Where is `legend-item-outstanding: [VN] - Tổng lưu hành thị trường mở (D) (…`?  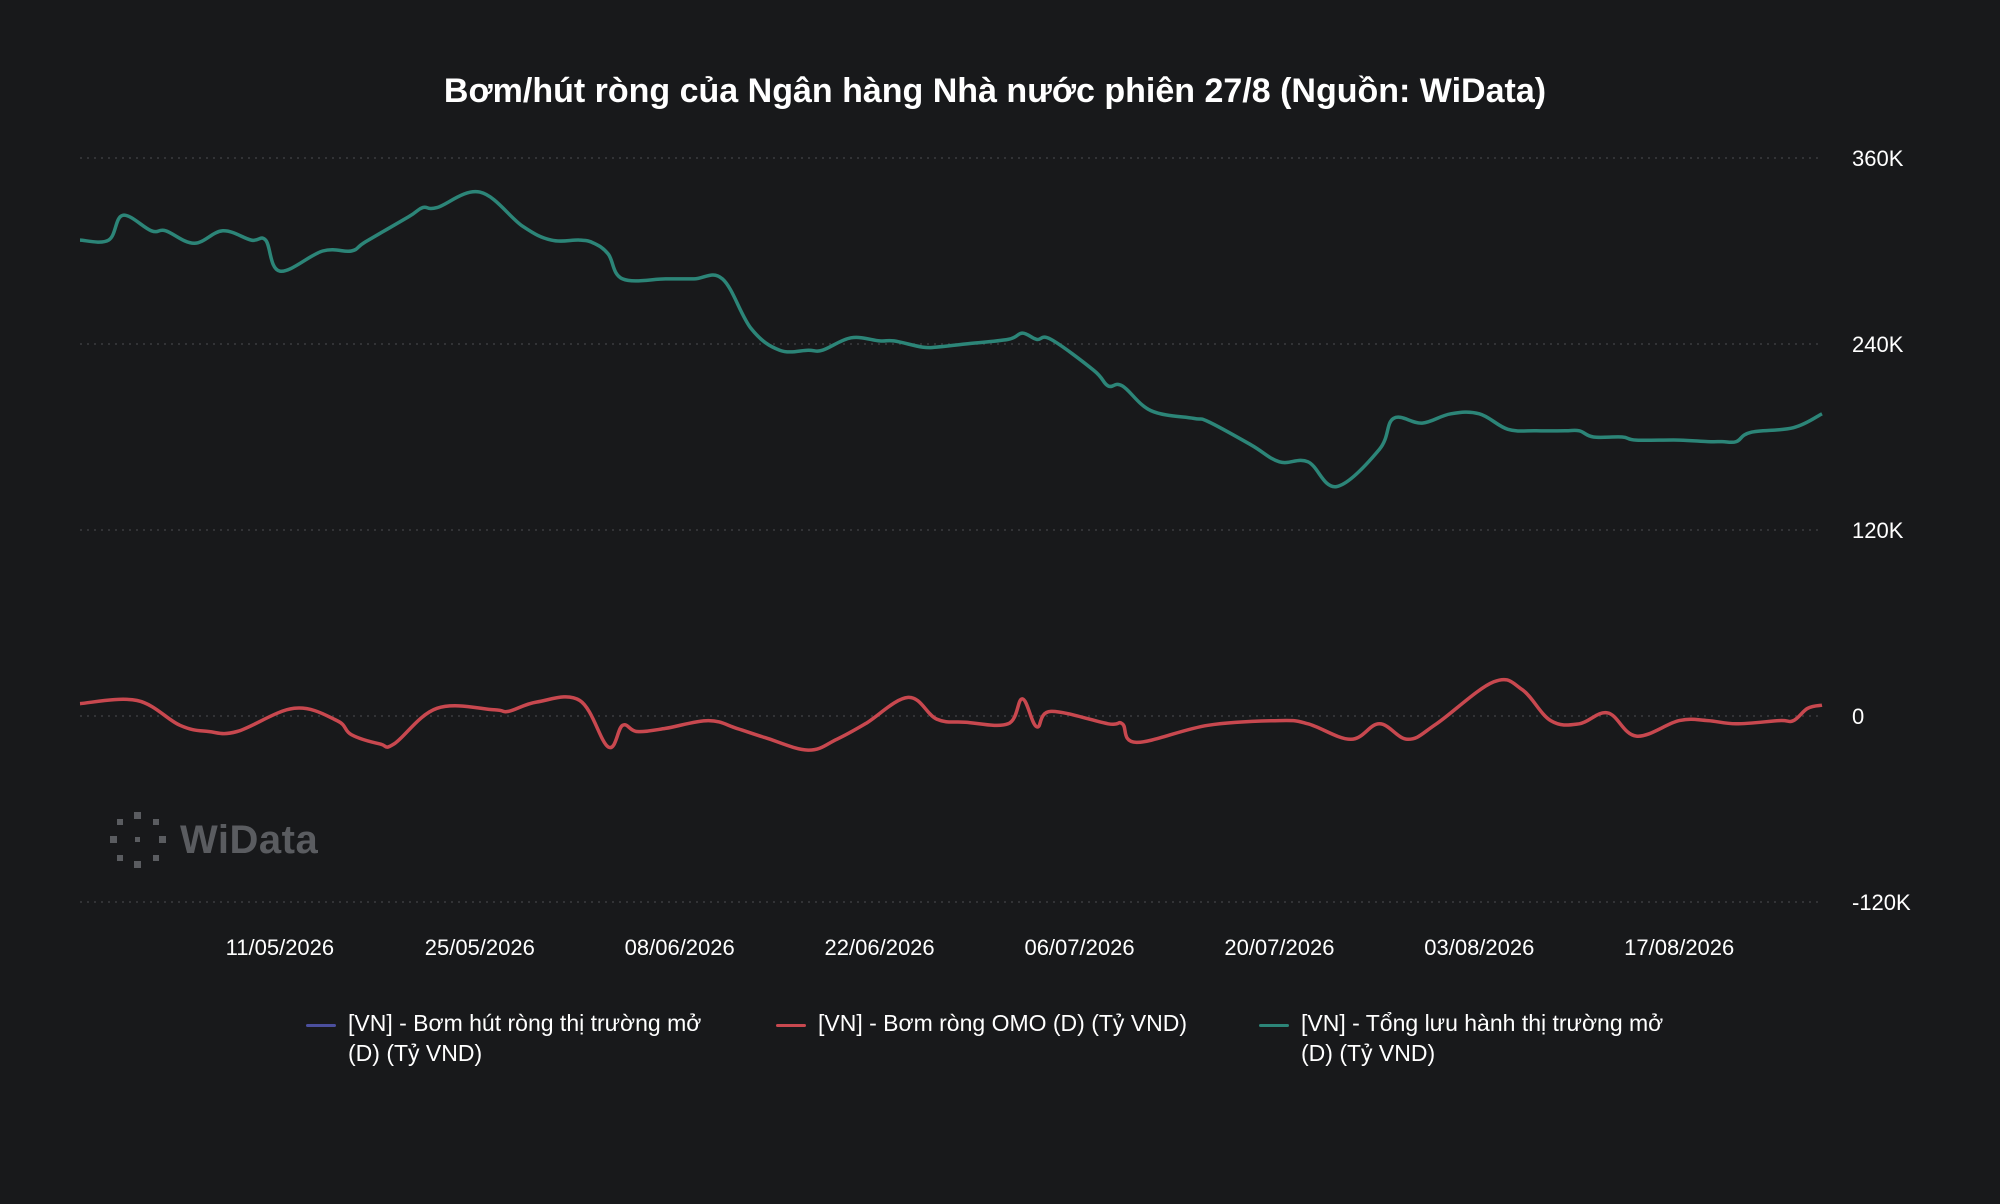 legend-item-outstanding: [VN] - Tổng lưu hành thị trường mở (D) (… is located at coordinates (1461, 1038).